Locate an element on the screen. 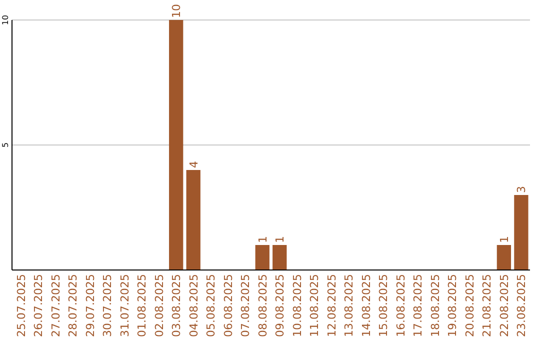  x-tick-label: 10.08.2025 is located at coordinates (297, 305).